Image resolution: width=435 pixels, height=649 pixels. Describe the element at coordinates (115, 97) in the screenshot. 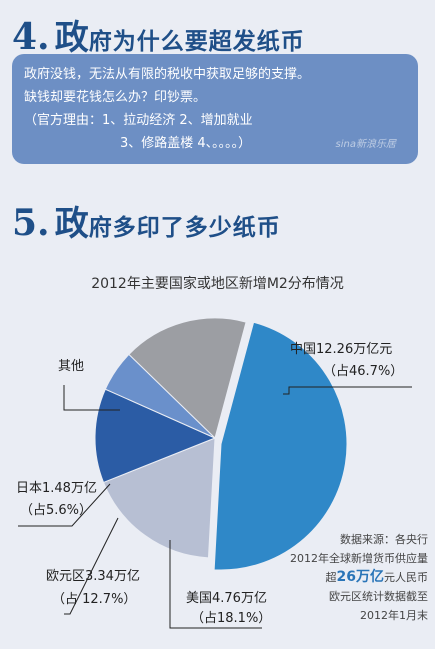

I see `reason-line-2: 缺钱却要花钱怎么办？印钞票。` at that location.